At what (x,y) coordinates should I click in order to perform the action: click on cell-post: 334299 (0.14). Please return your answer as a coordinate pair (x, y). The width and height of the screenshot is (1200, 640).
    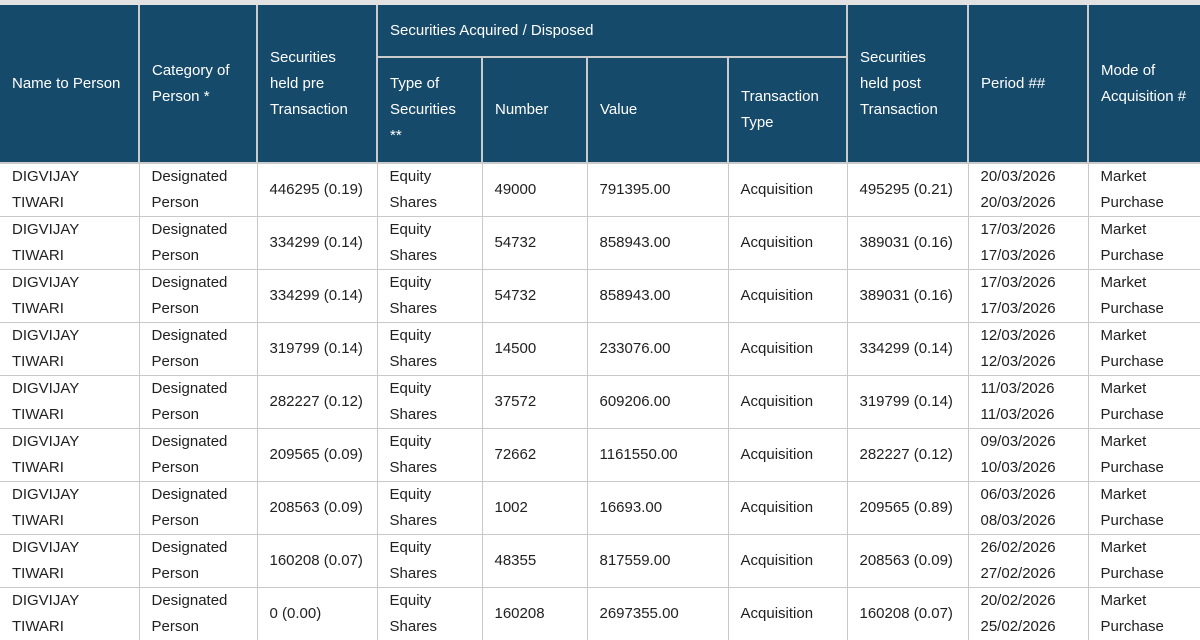
    Looking at the image, I should click on (906, 348).